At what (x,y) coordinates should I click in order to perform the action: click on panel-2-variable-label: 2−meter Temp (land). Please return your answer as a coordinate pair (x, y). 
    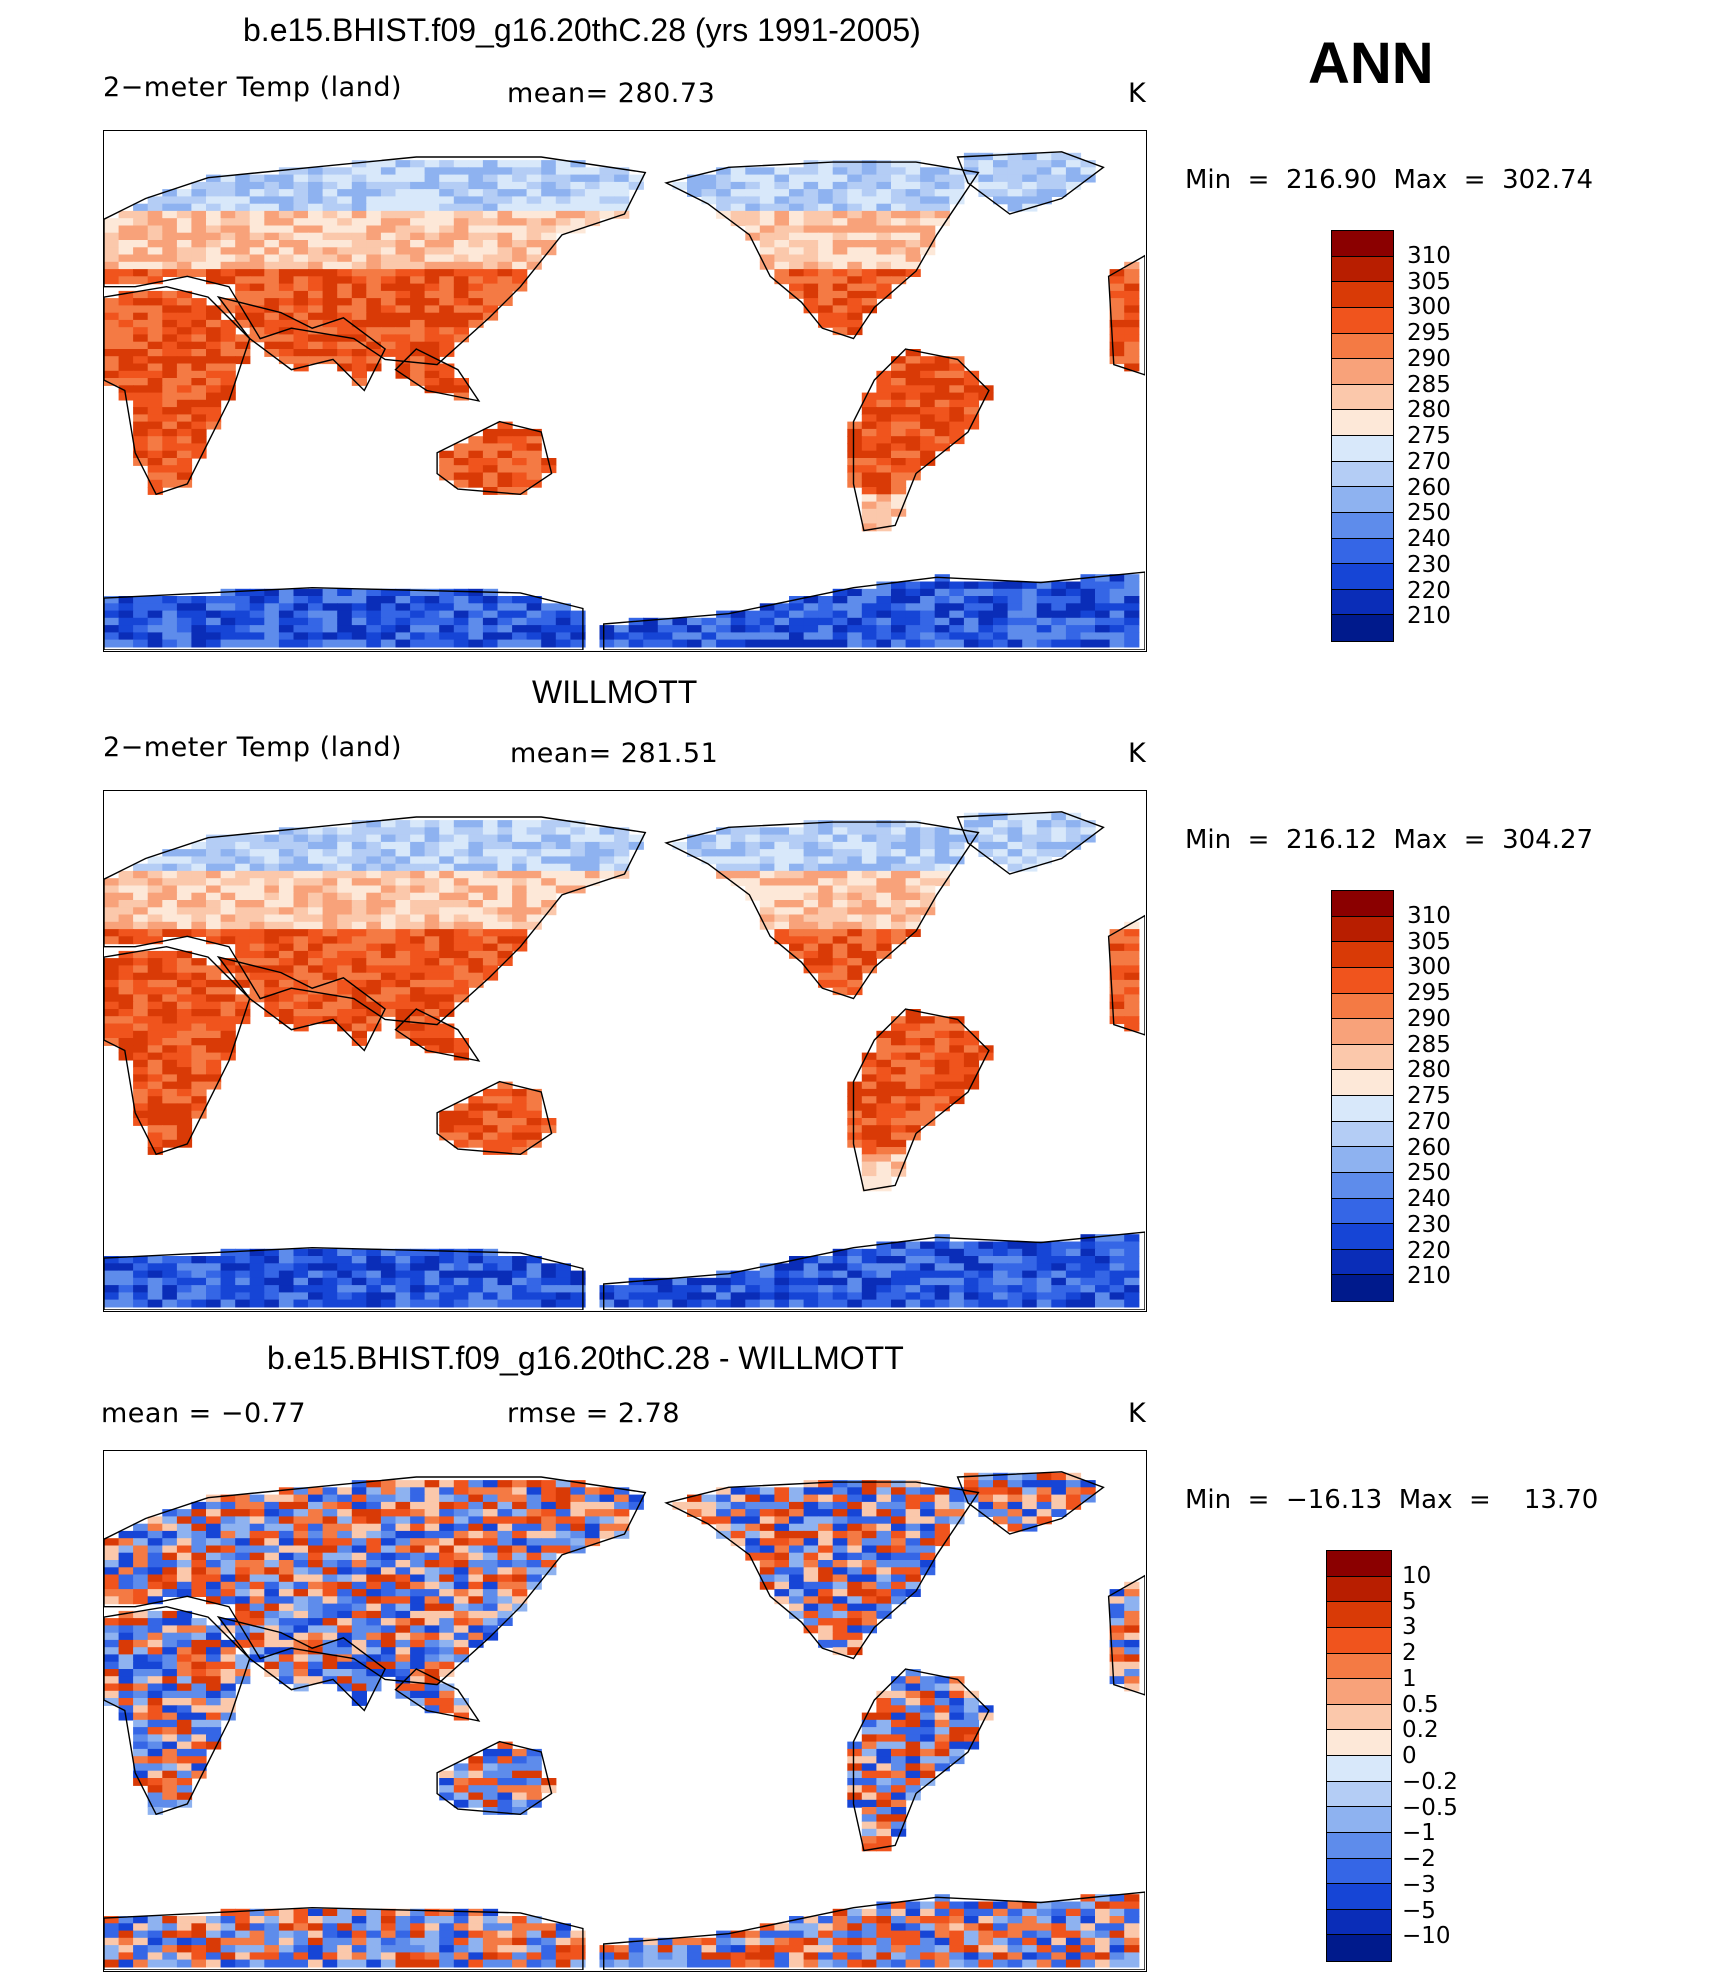
    Looking at the image, I should click on (252, 747).